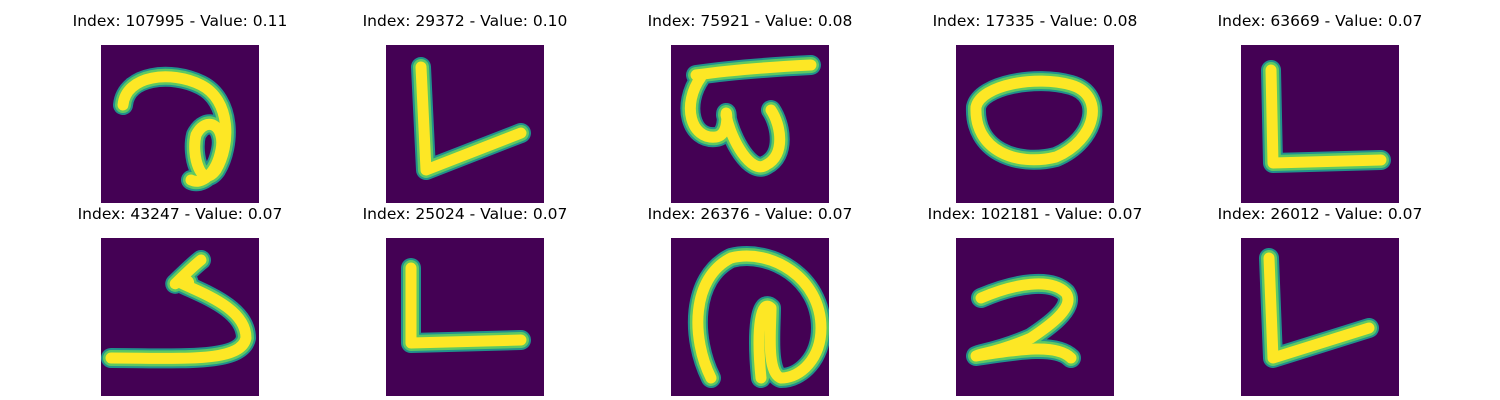  Describe the element at coordinates (750, 214) in the screenshot. I see `panel-title: Index: 26376 - Value: 0.07` at that location.